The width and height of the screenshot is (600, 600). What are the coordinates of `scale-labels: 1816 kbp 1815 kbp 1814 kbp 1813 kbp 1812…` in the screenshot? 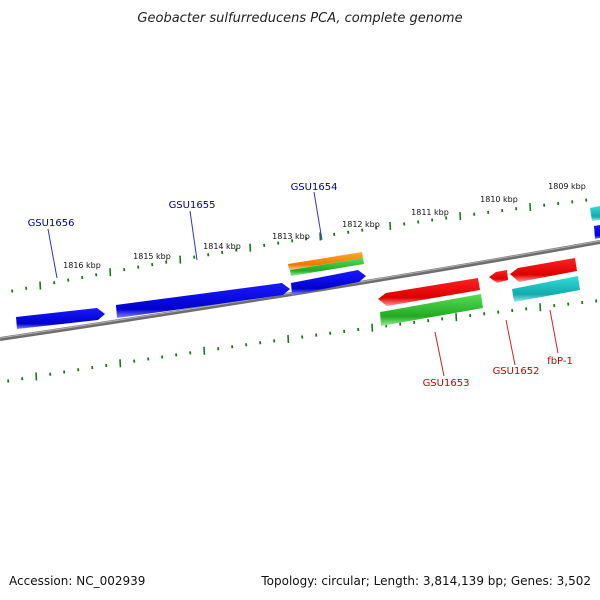 It's located at (324, 226).